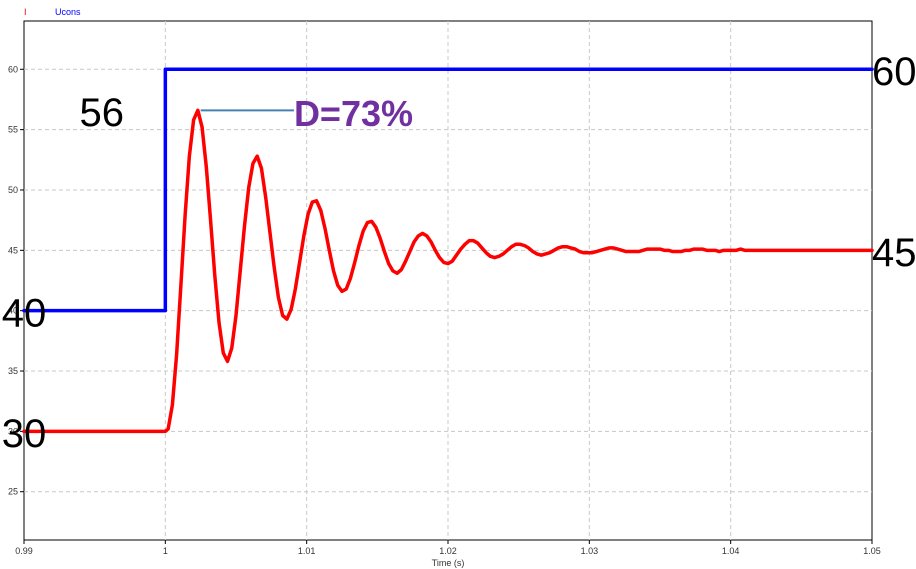  What do you see at coordinates (13, 69) in the screenshot?
I see `y-tick-label: 60` at bounding box center [13, 69].